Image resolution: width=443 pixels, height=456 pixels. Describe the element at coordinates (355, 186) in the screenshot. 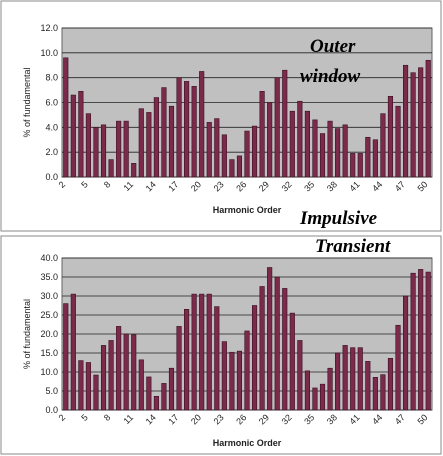

I see `x-tick-label: 41` at that location.